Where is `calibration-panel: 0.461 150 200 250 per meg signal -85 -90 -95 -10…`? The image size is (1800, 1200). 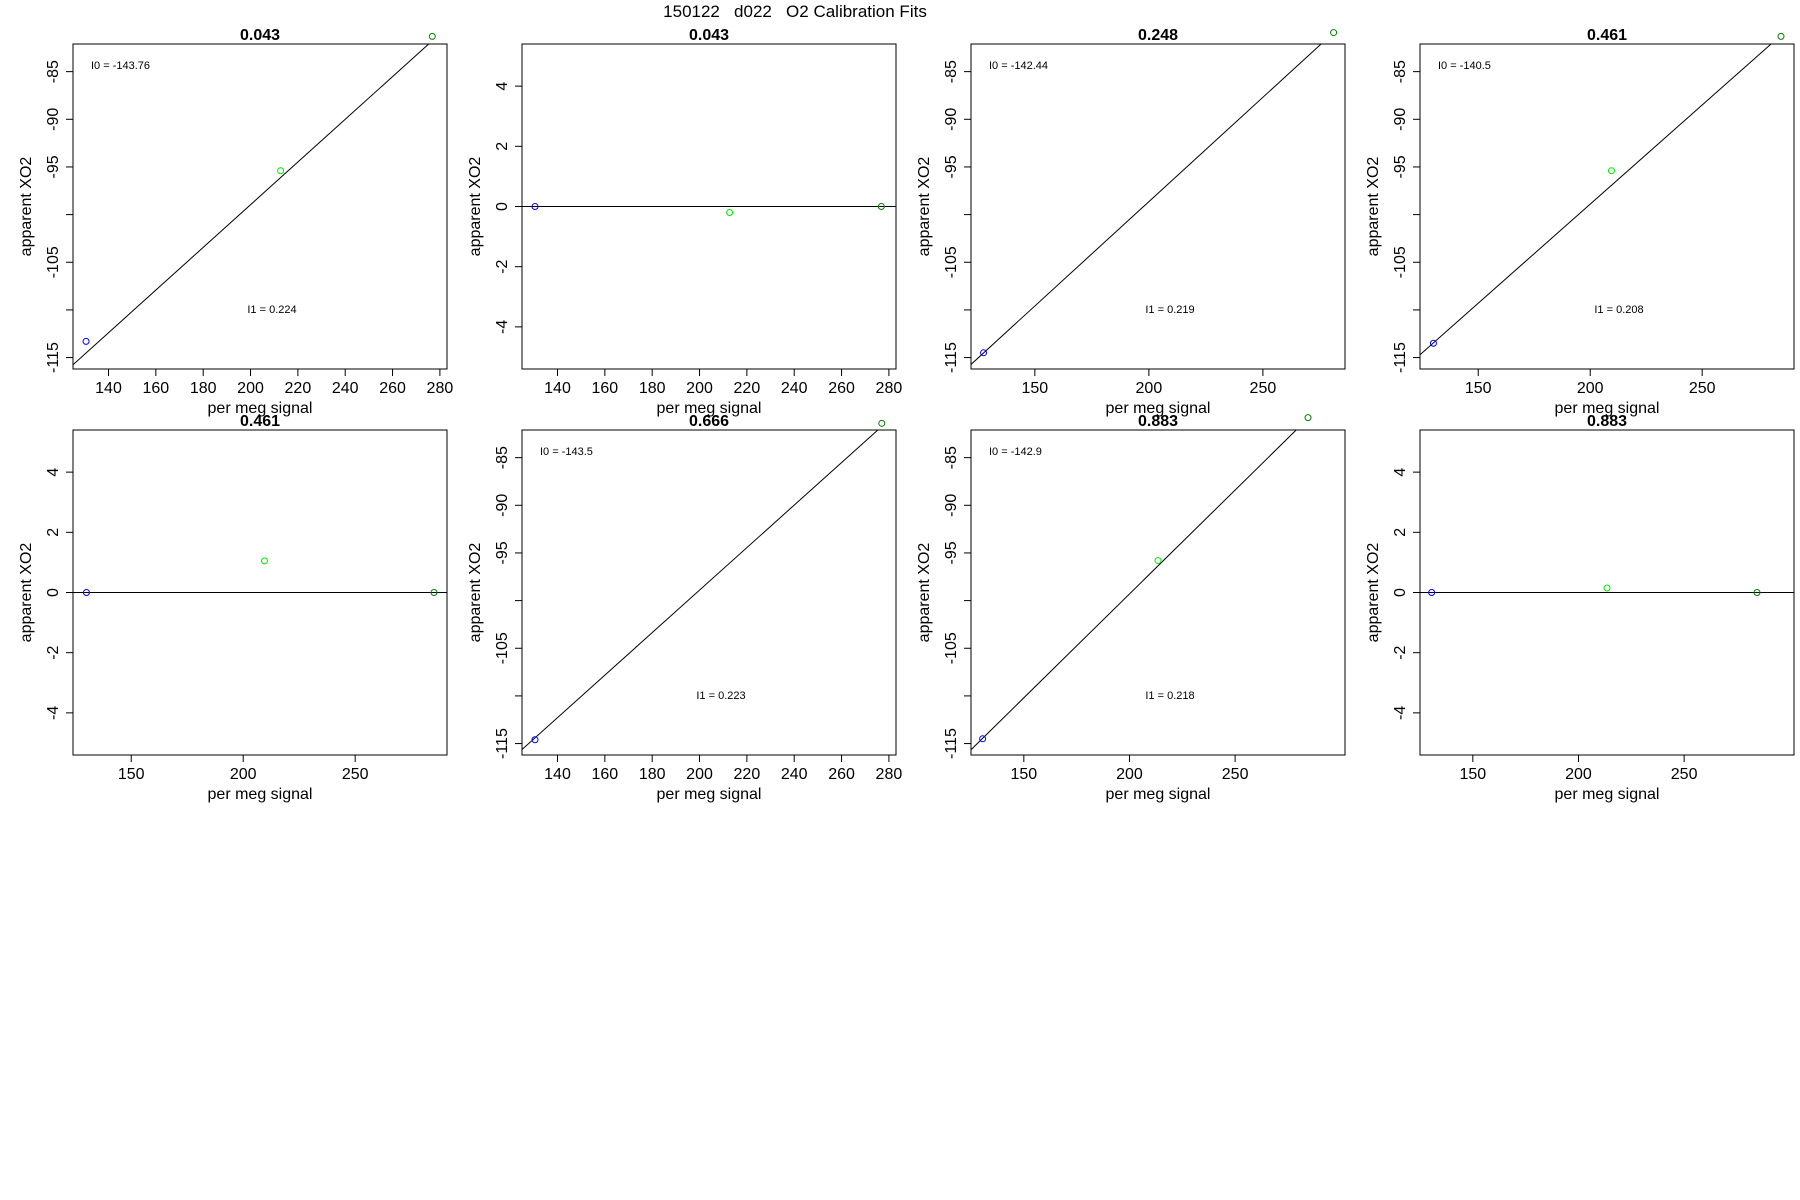
calibration-panel: 0.461 150 200 250 per meg signal -85 -90 -95 -10… is located at coordinates (1580, 222).